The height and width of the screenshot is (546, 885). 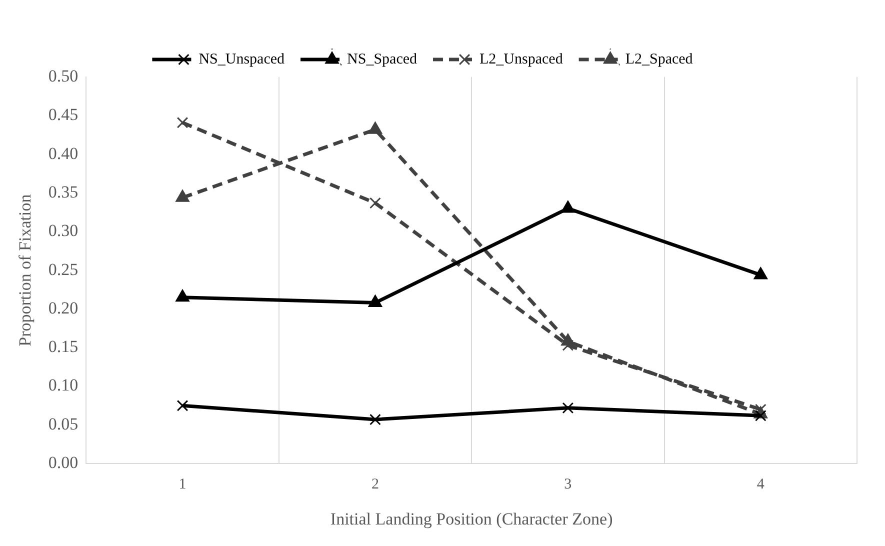 I want to click on y-tick-label: 0.10, so click(x=63, y=385).